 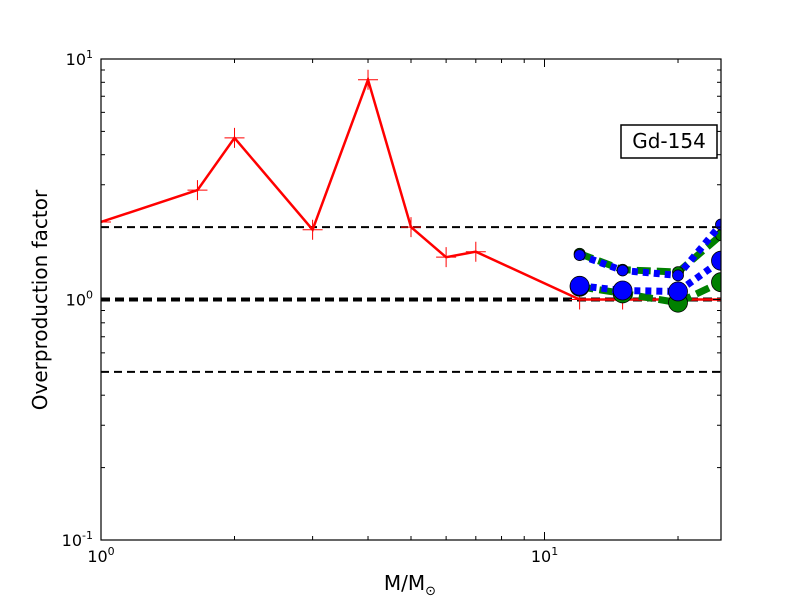 I want to click on x-tick-label: 10⁰, so click(x=100, y=555).